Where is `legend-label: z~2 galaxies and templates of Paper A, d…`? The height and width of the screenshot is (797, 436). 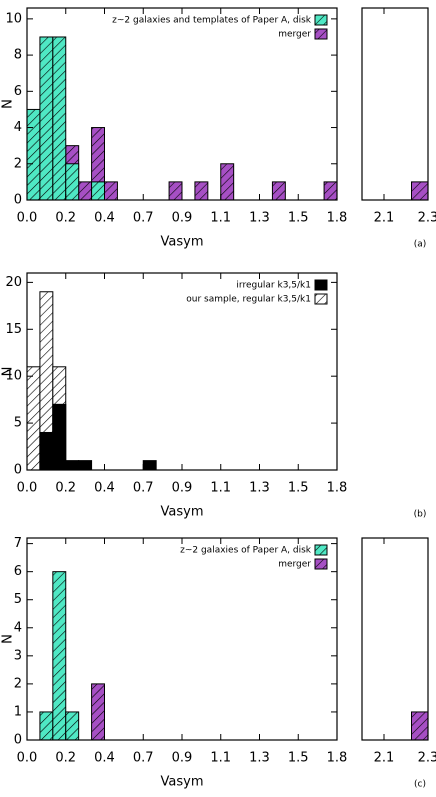
legend-label: z~2 galaxies and templates of Paper A, d… is located at coordinates (212, 21).